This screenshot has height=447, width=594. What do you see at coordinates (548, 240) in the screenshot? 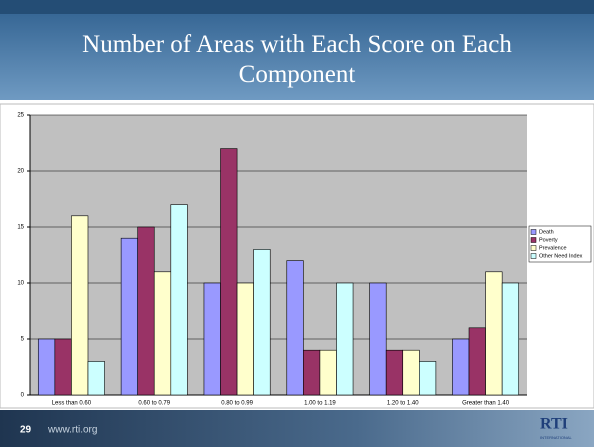
I see `legend-label: Poverty` at bounding box center [548, 240].